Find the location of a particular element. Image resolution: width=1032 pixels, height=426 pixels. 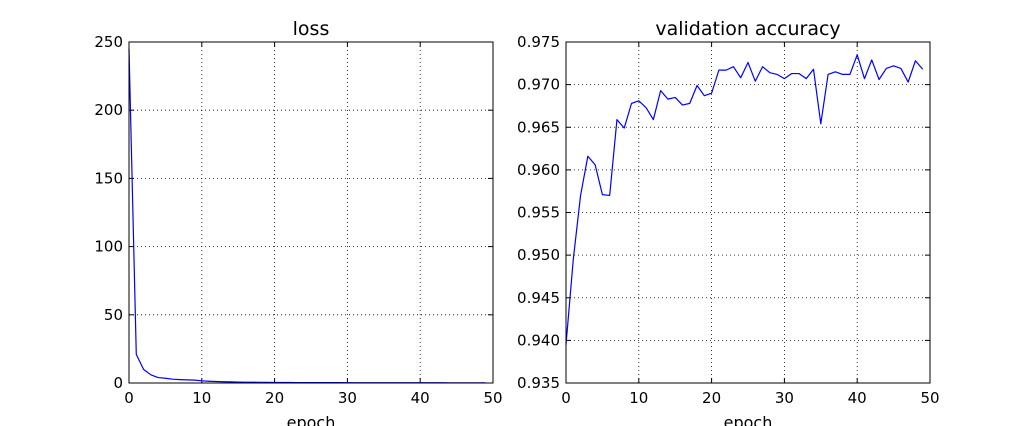

y-tick-label: 0.960 is located at coordinates (538, 170).